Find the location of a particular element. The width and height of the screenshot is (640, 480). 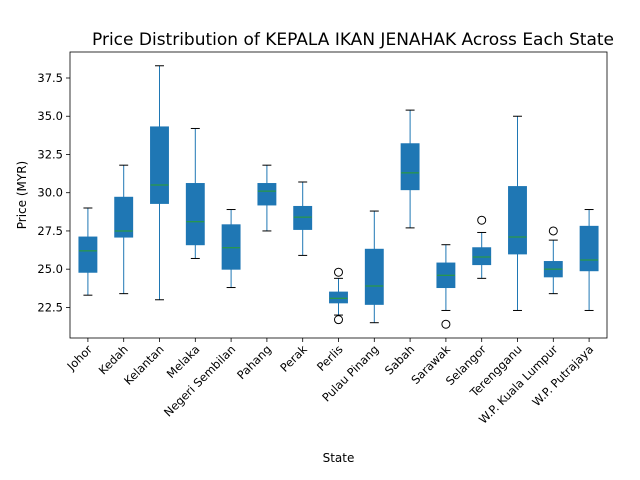

box-kelantan is located at coordinates (159, 183).